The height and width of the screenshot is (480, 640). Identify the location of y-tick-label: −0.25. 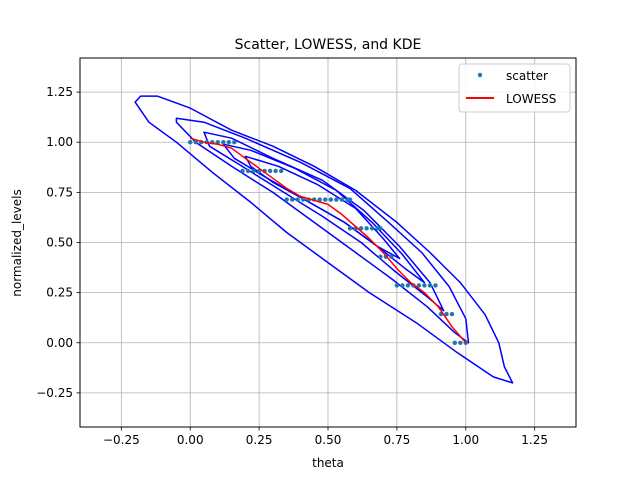
(54, 393).